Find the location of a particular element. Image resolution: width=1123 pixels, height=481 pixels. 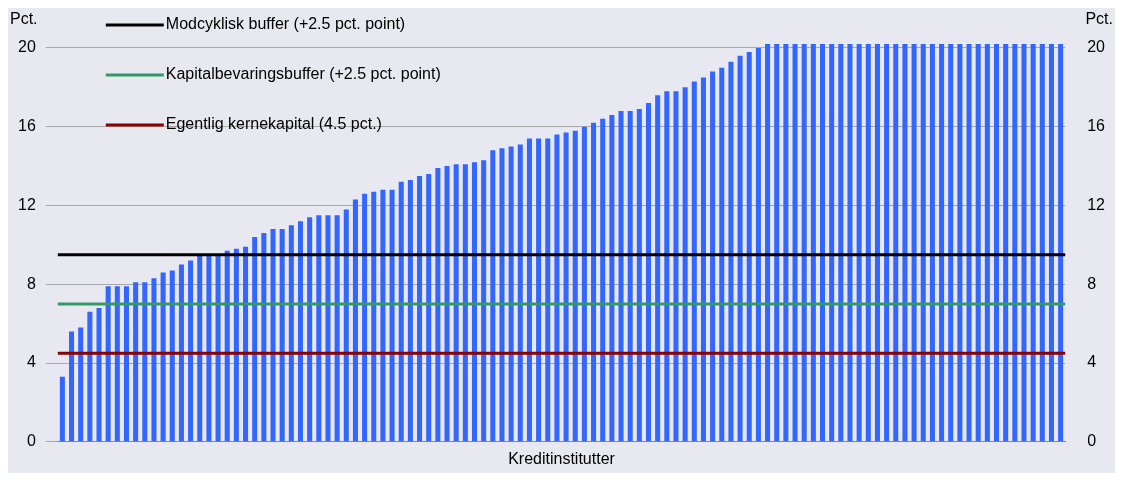

legend-label: Kapitalbevaringsbuffer (+2.5 pct. point) is located at coordinates (303, 74).